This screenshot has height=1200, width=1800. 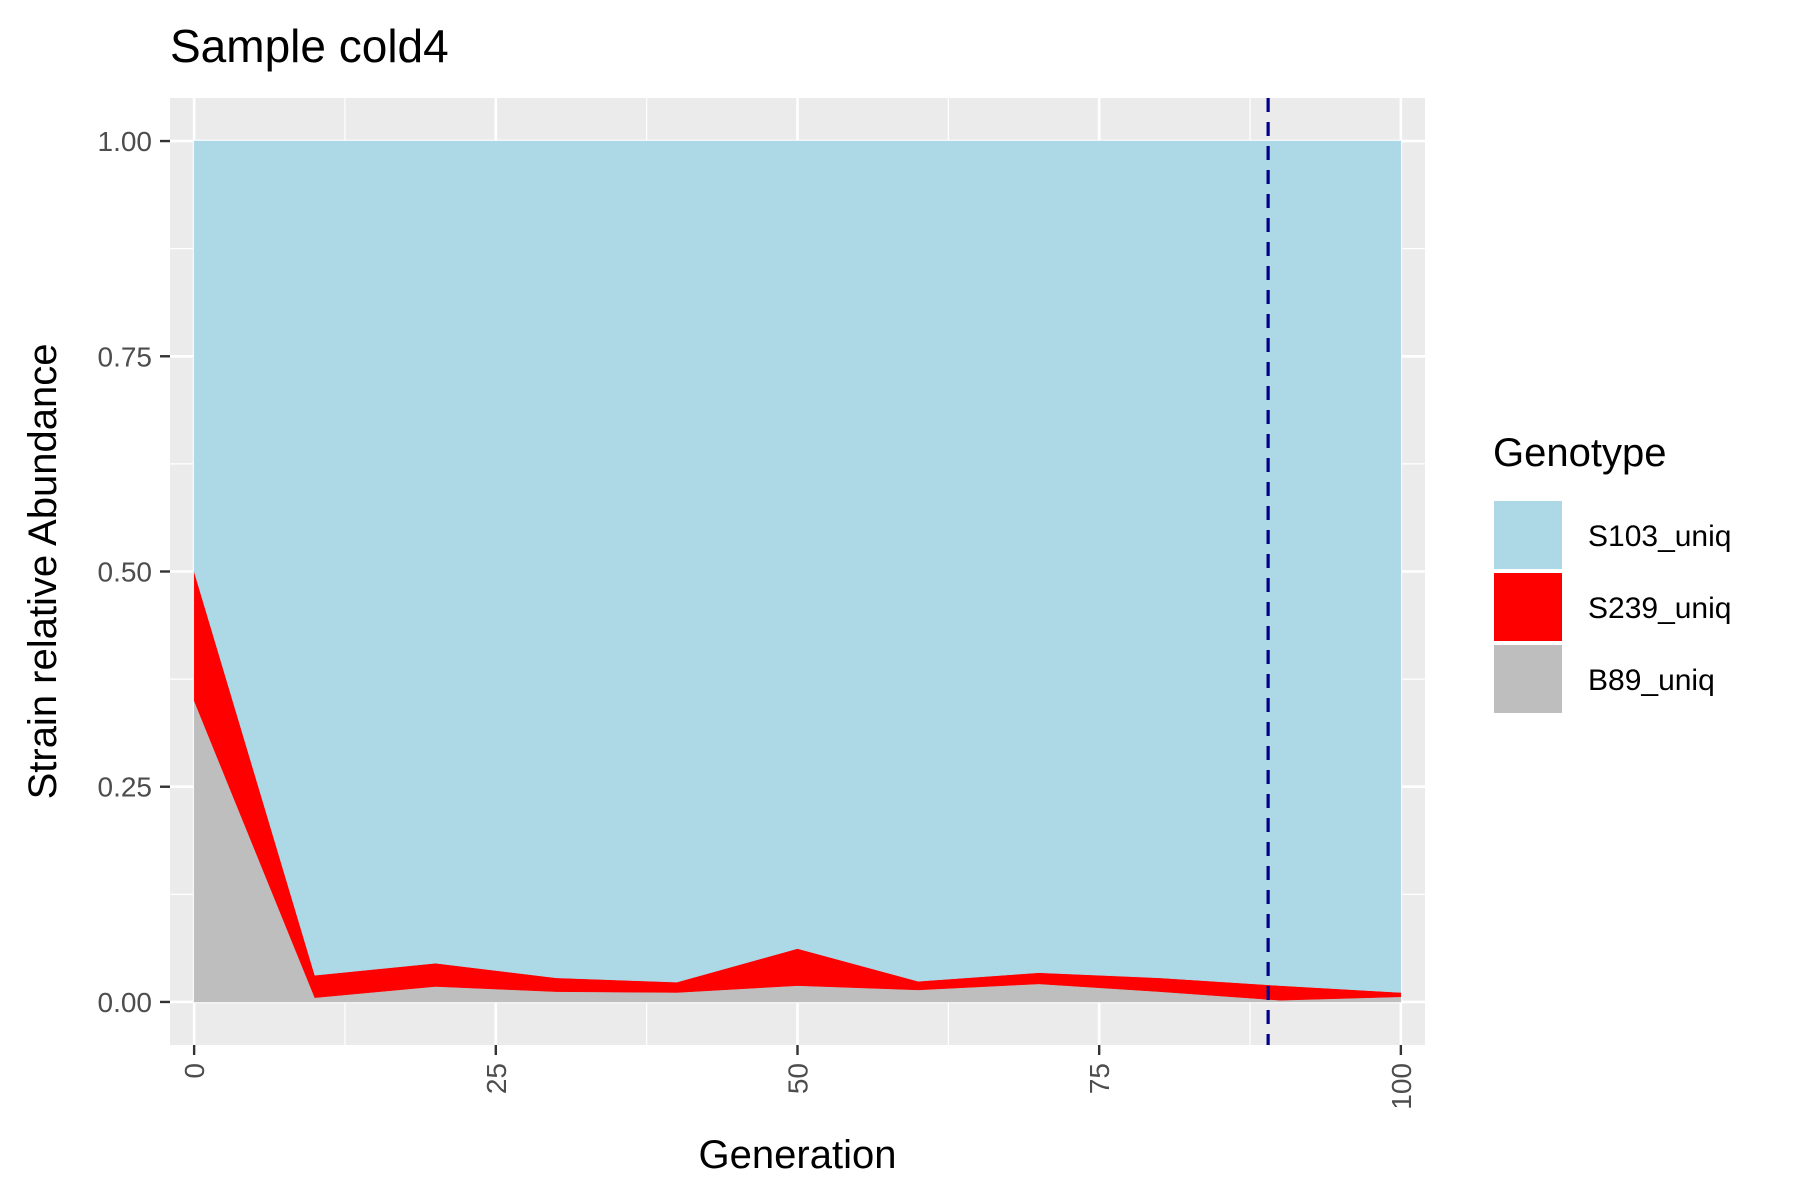 I want to click on x-axis: 0 25 50 75 100, so click(x=798, y=1077).